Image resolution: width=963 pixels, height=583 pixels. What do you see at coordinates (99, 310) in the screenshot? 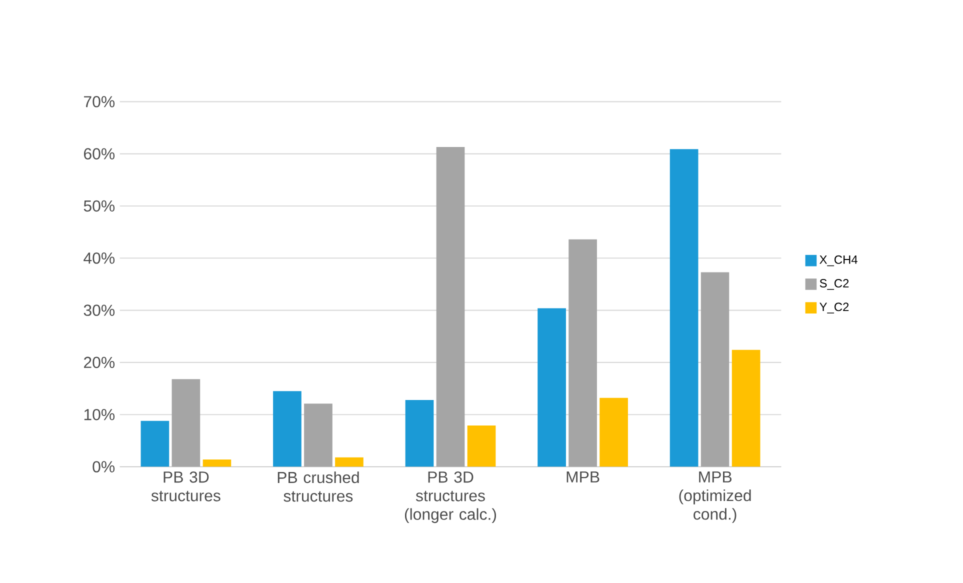
I see `y-tick-label: 30%` at bounding box center [99, 310].